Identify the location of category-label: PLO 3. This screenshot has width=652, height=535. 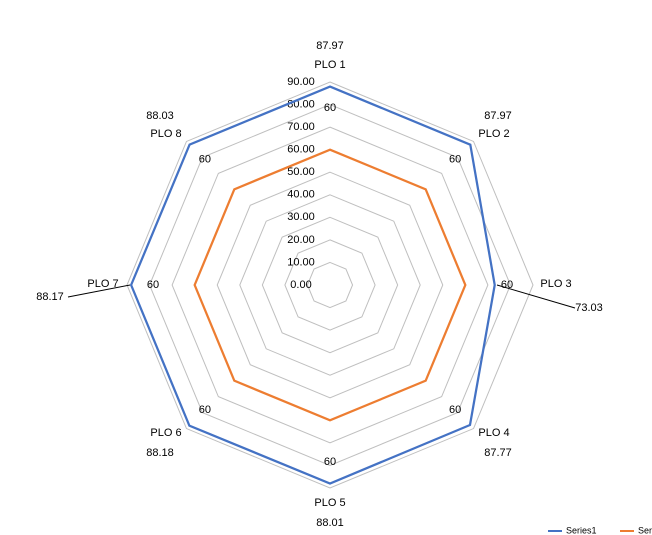
(555, 284).